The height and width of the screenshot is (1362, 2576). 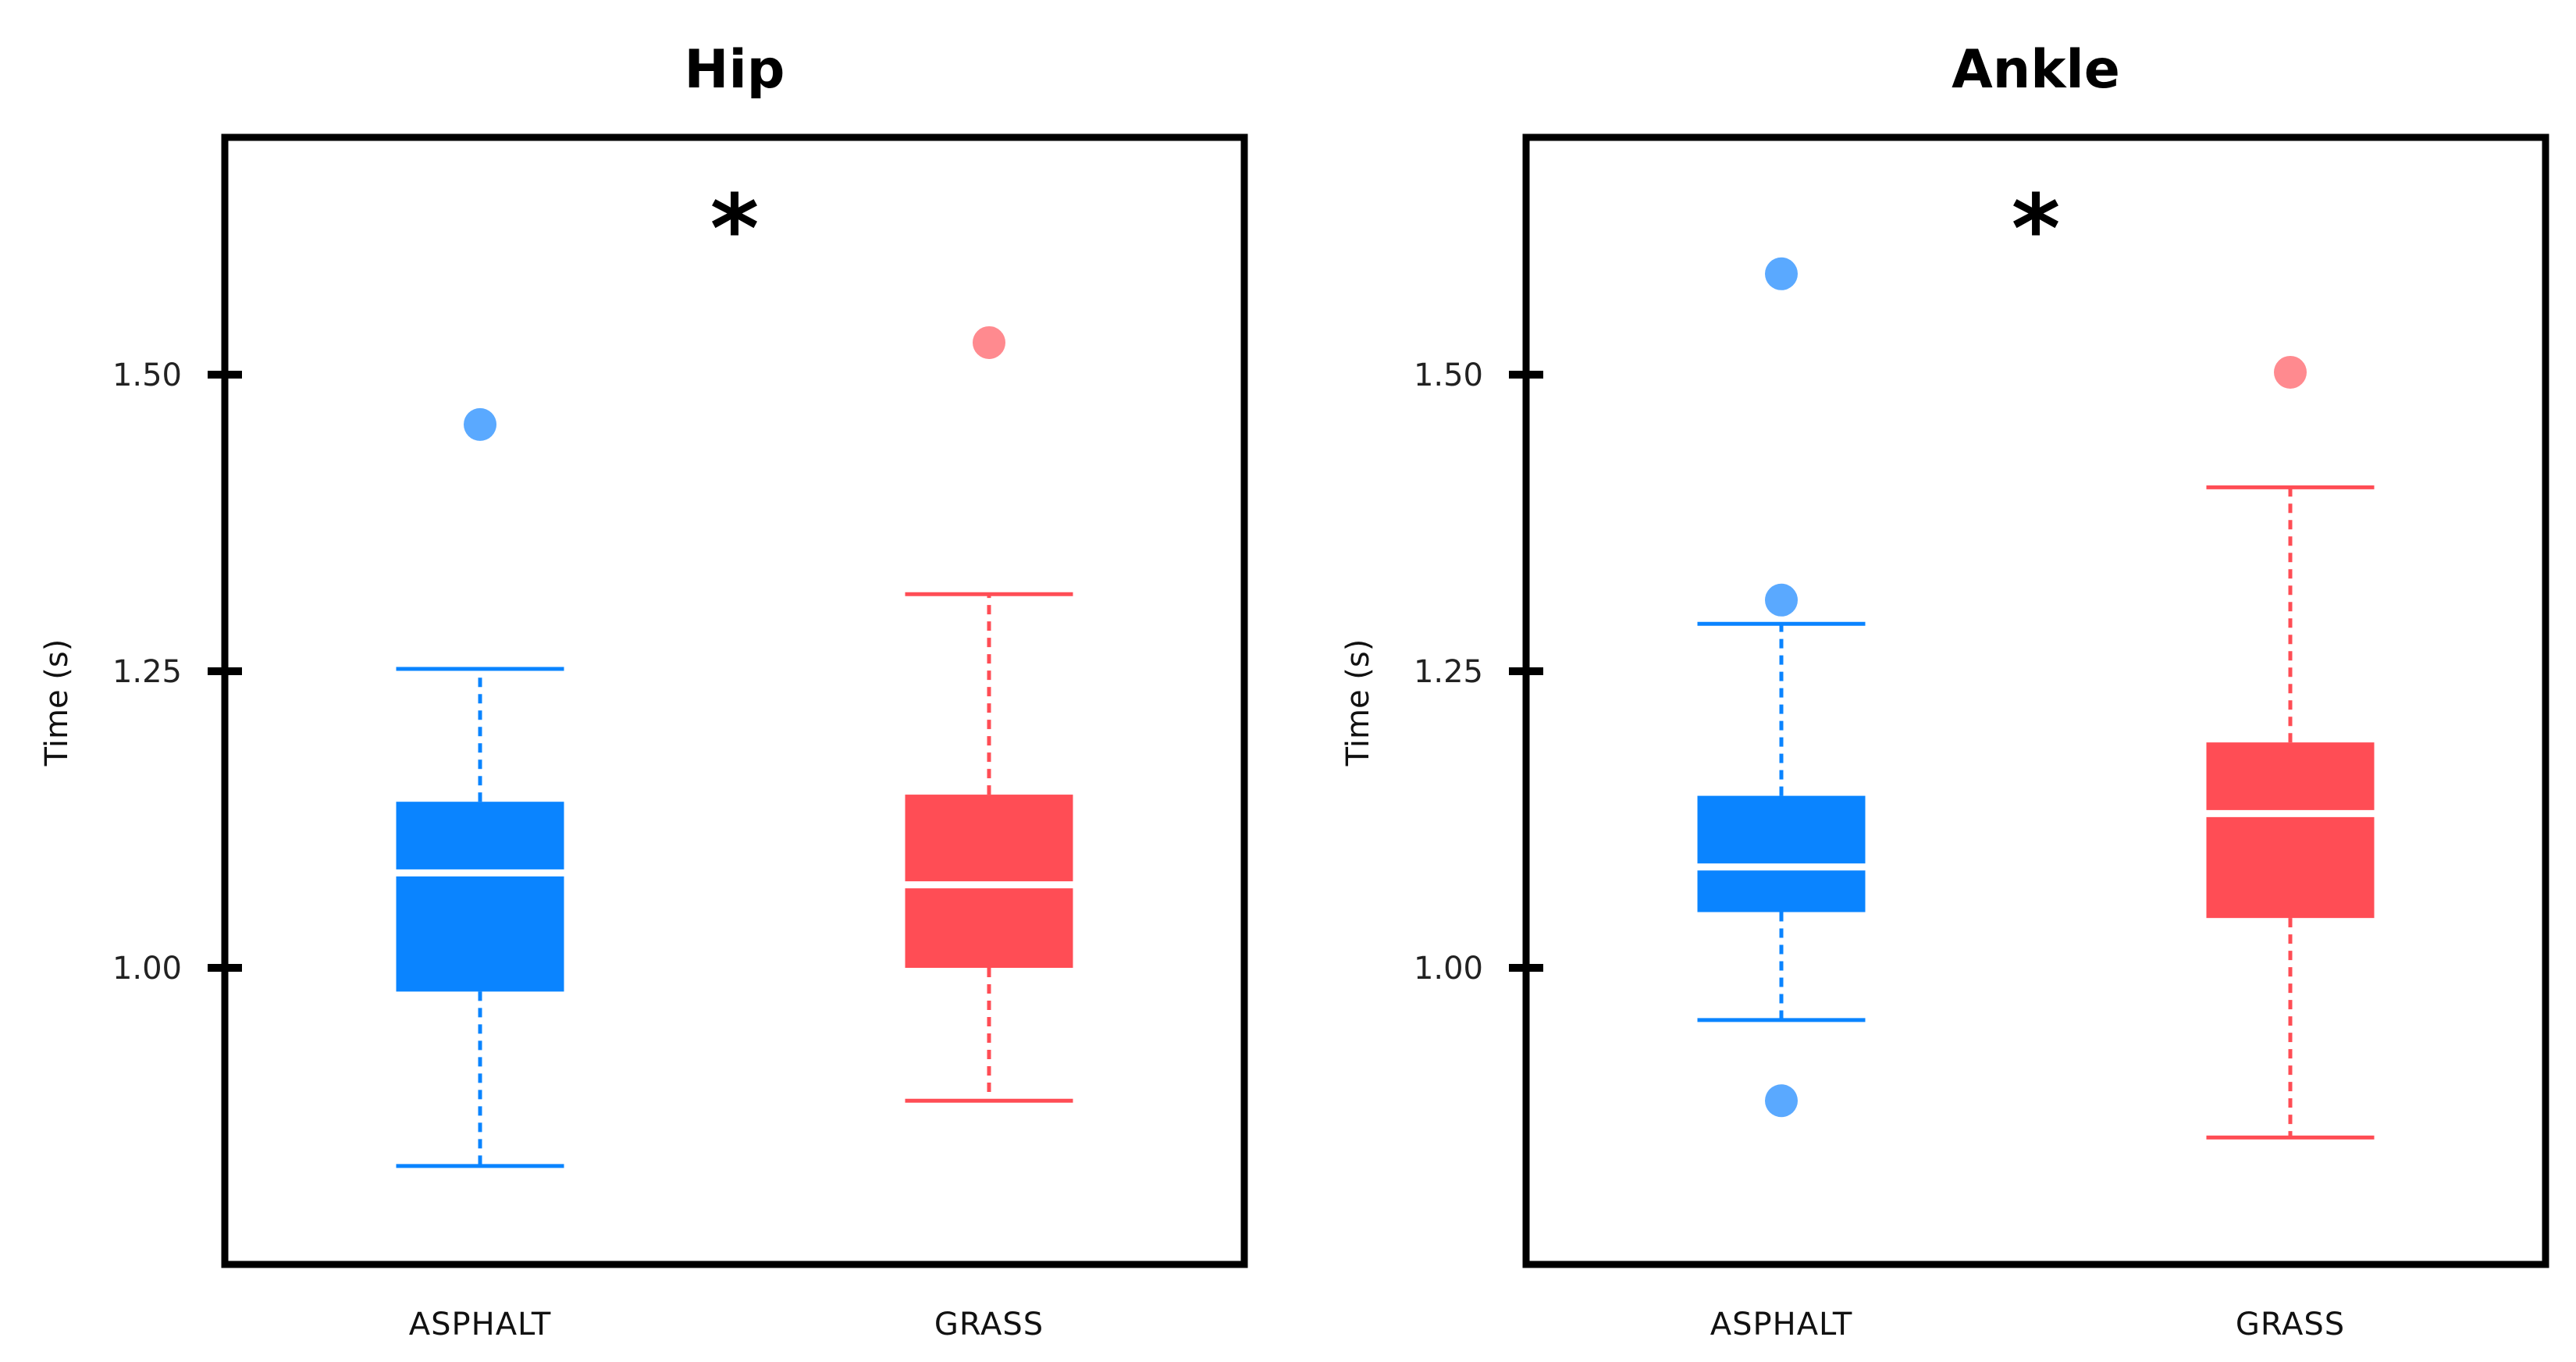 What do you see at coordinates (735, 70) in the screenshot?
I see `panel-title: Hip` at bounding box center [735, 70].